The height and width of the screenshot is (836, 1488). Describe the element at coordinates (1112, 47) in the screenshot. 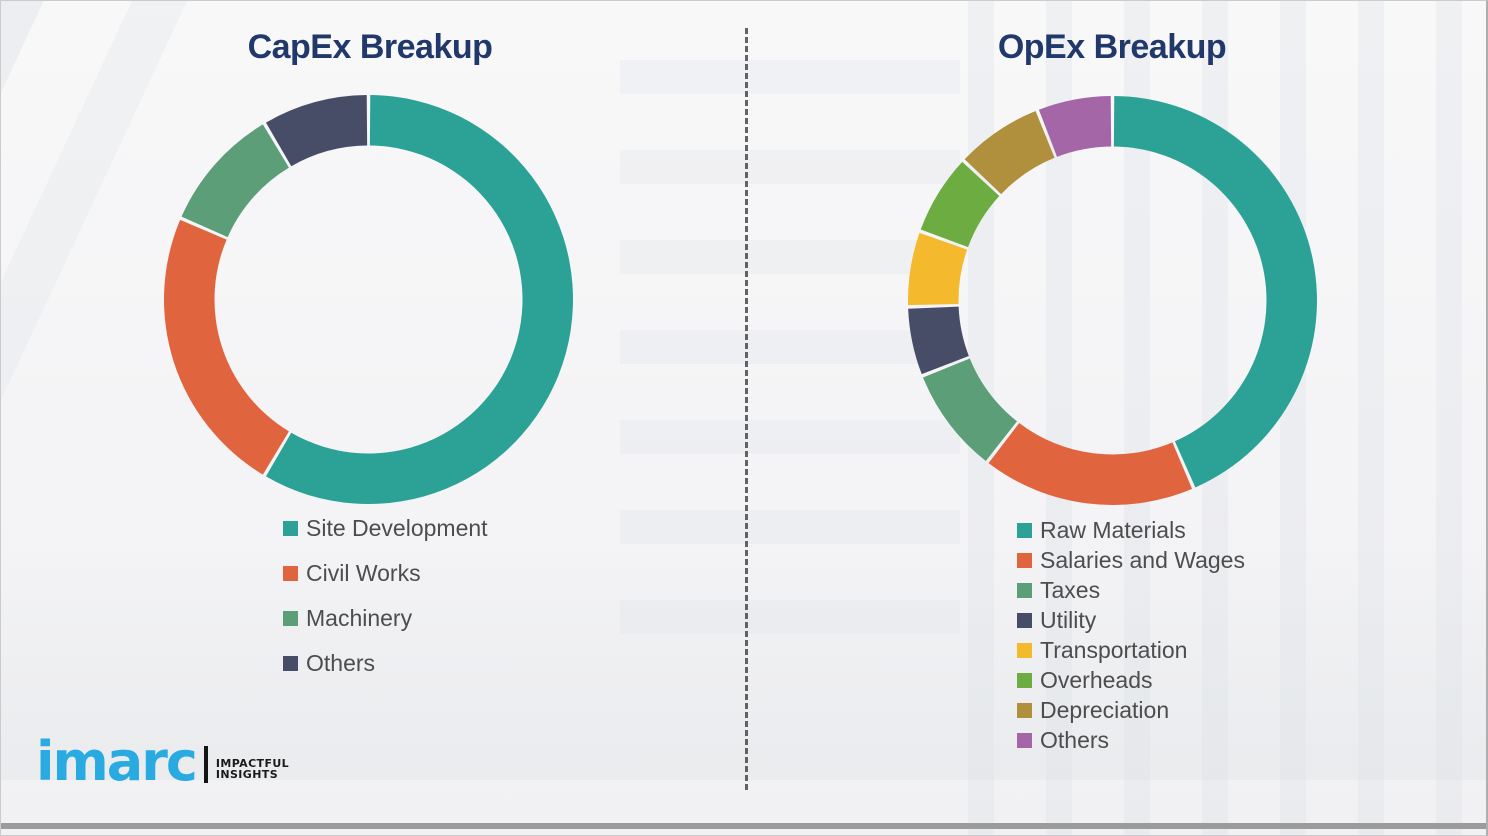

I see `opex-chart-title: OpEx Breakup` at that location.